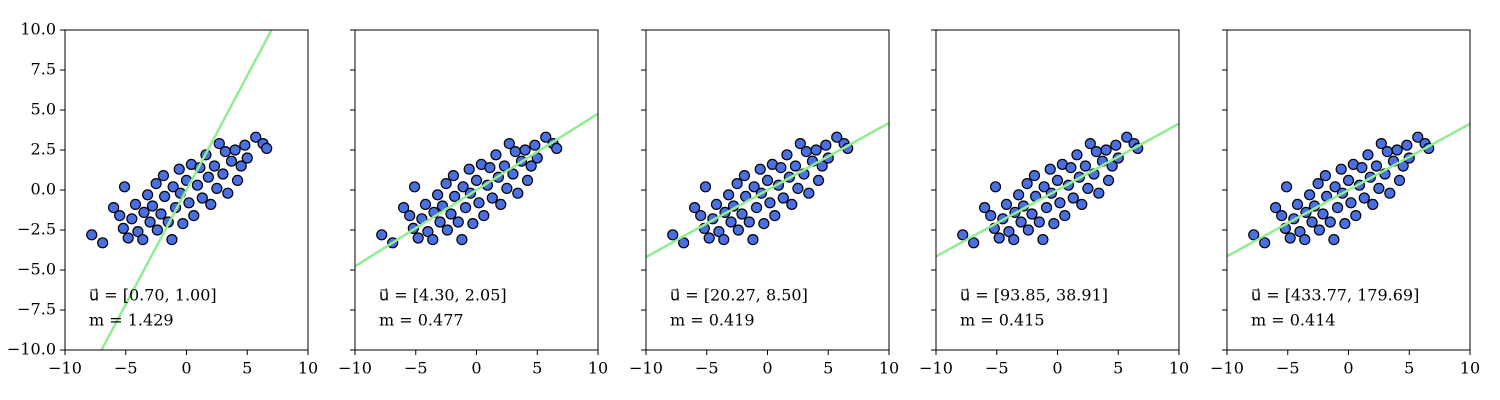  What do you see at coordinates (31, 349) in the screenshot?
I see `y-tick-label: −10.0` at bounding box center [31, 349].